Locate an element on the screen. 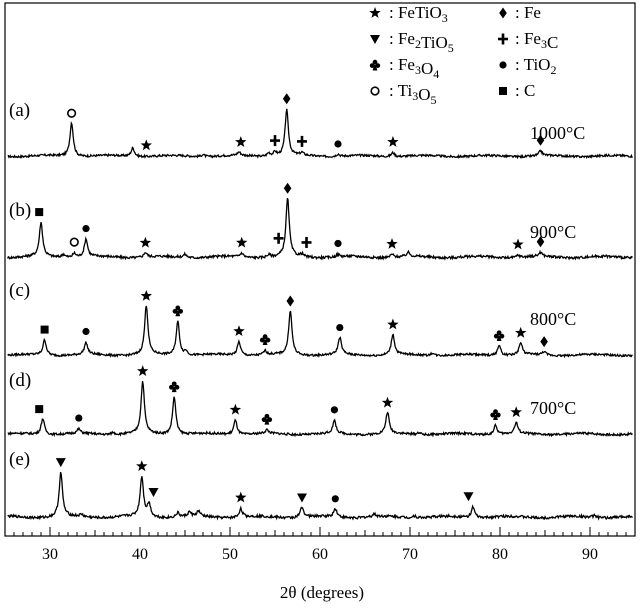 The image size is (640, 609). legend-marker-open-circle is located at coordinates (375, 91).